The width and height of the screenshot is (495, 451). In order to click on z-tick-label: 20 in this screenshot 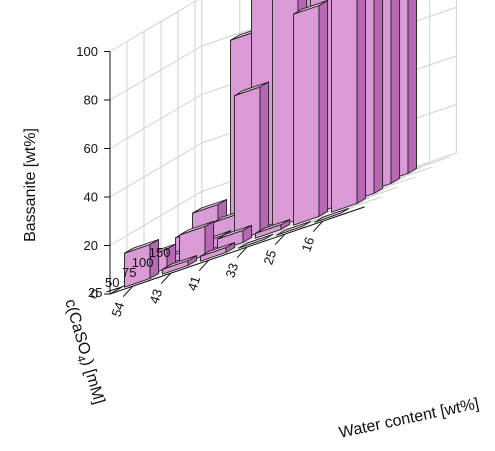, I will do `click(91, 245)`.